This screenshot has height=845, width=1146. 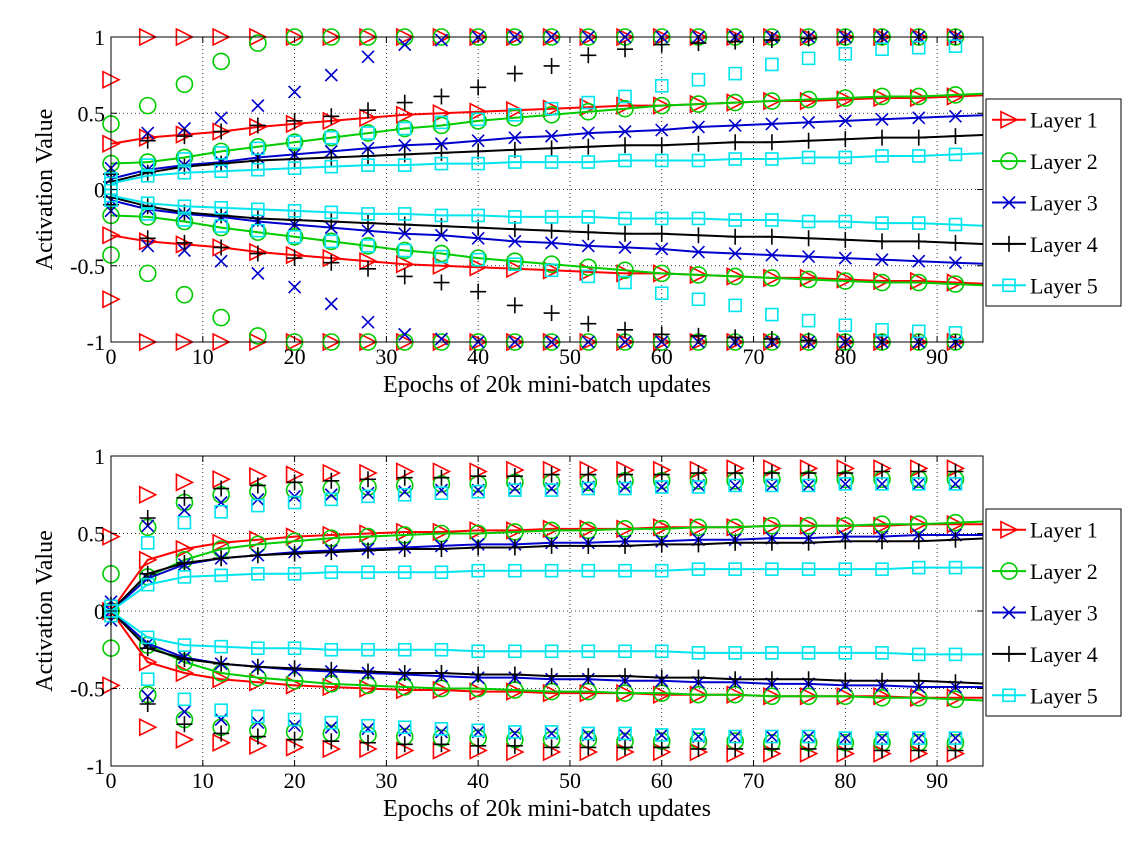 I want to click on y-tick-label: 1, so click(x=99, y=456).